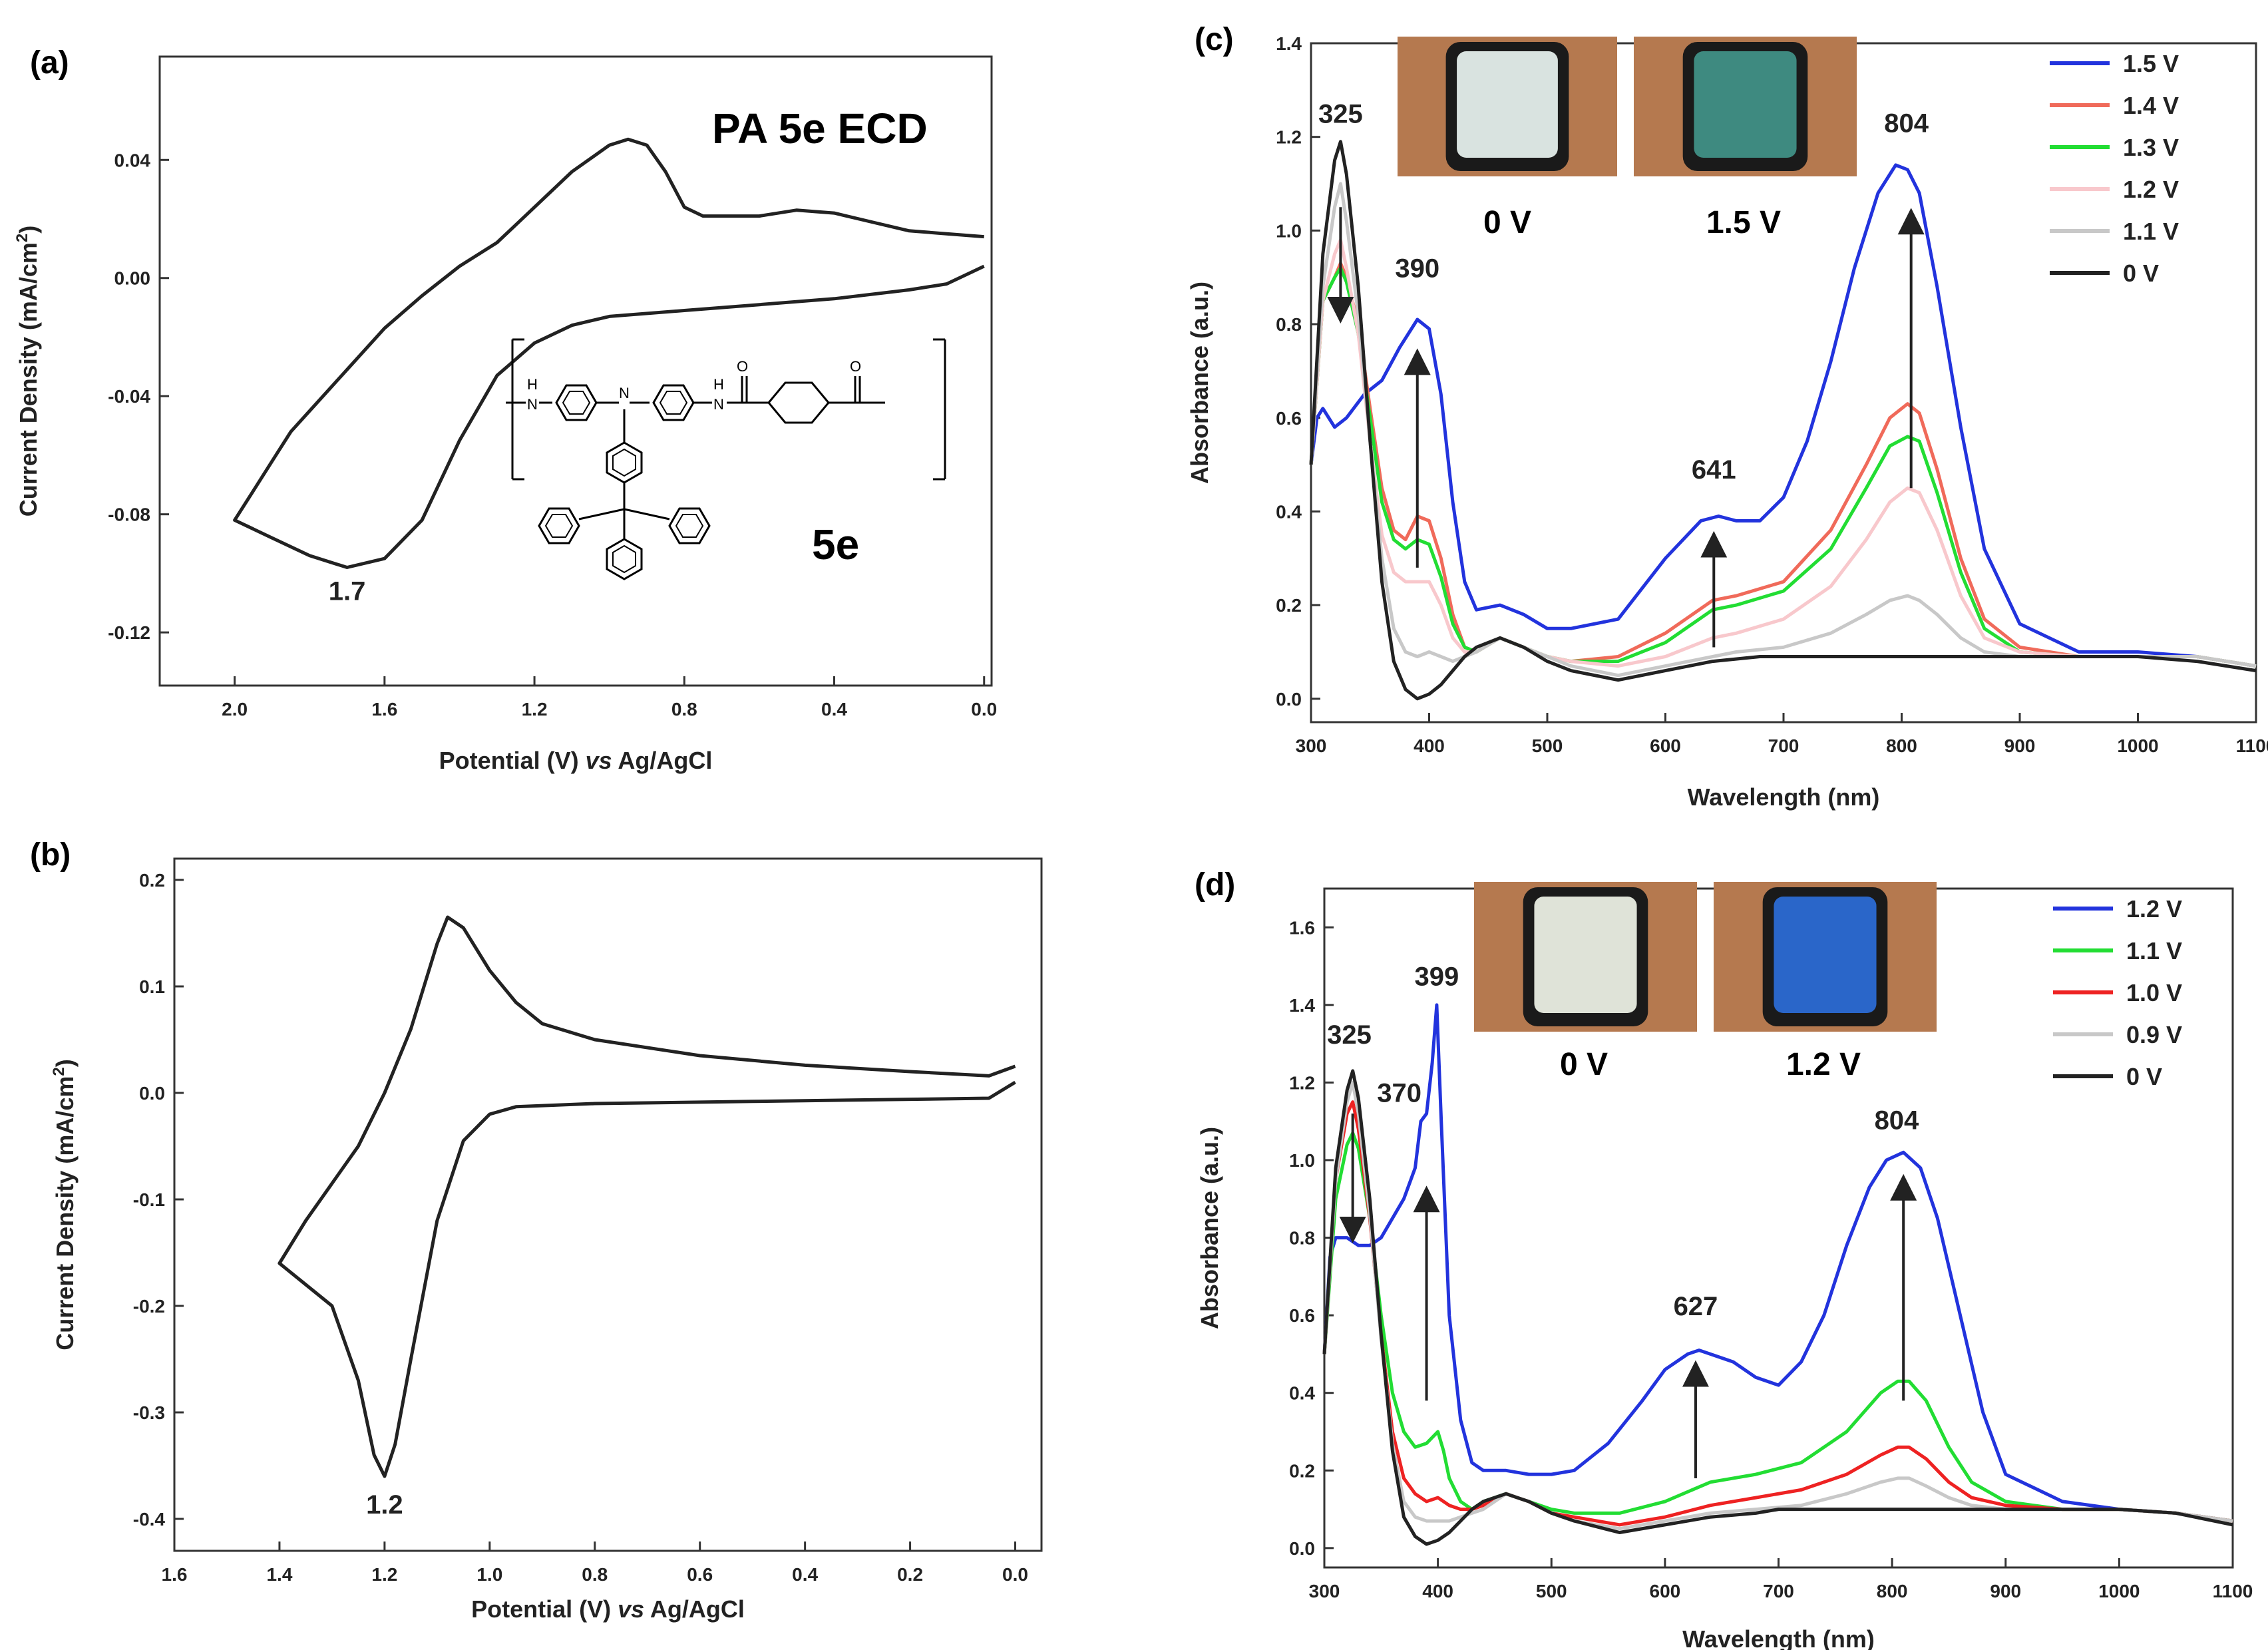 The height and width of the screenshot is (1650, 2268). I want to click on device-photo-caption: 0 V, so click(1584, 1064).